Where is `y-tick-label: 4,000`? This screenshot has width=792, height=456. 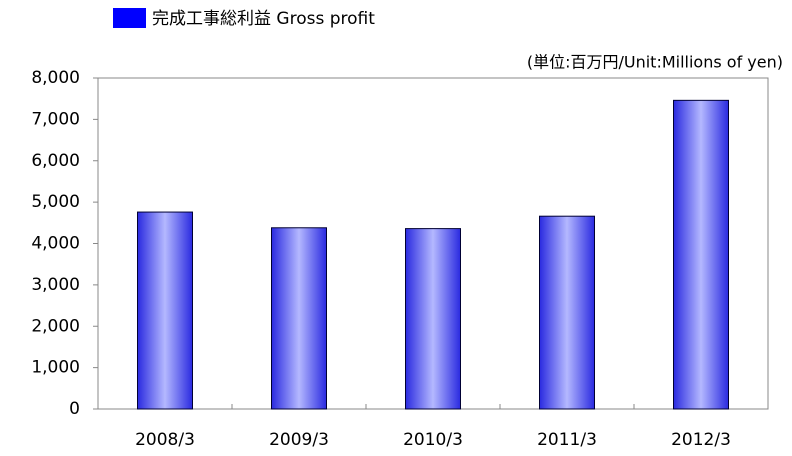
y-tick-label: 4,000 is located at coordinates (55, 244).